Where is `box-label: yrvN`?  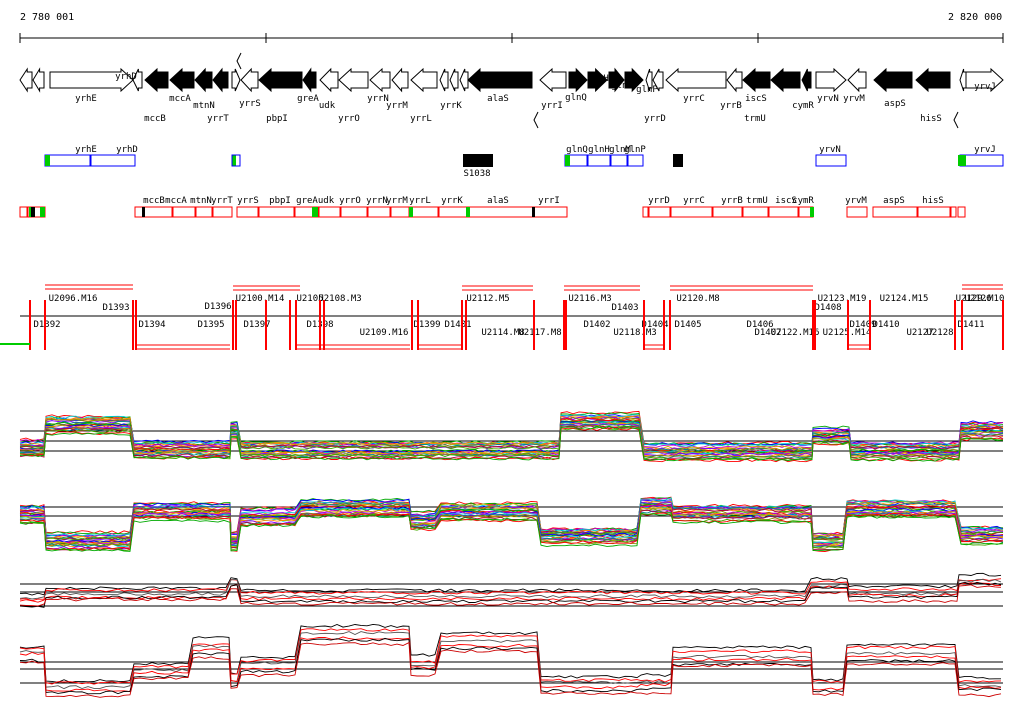 box-label: yrvN is located at coordinates (830, 150).